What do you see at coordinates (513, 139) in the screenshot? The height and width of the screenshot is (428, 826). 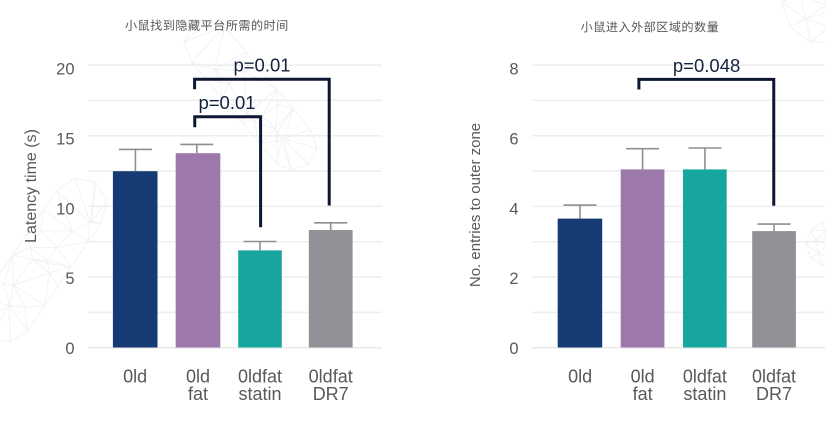 I see `svg-text: 6` at bounding box center [513, 139].